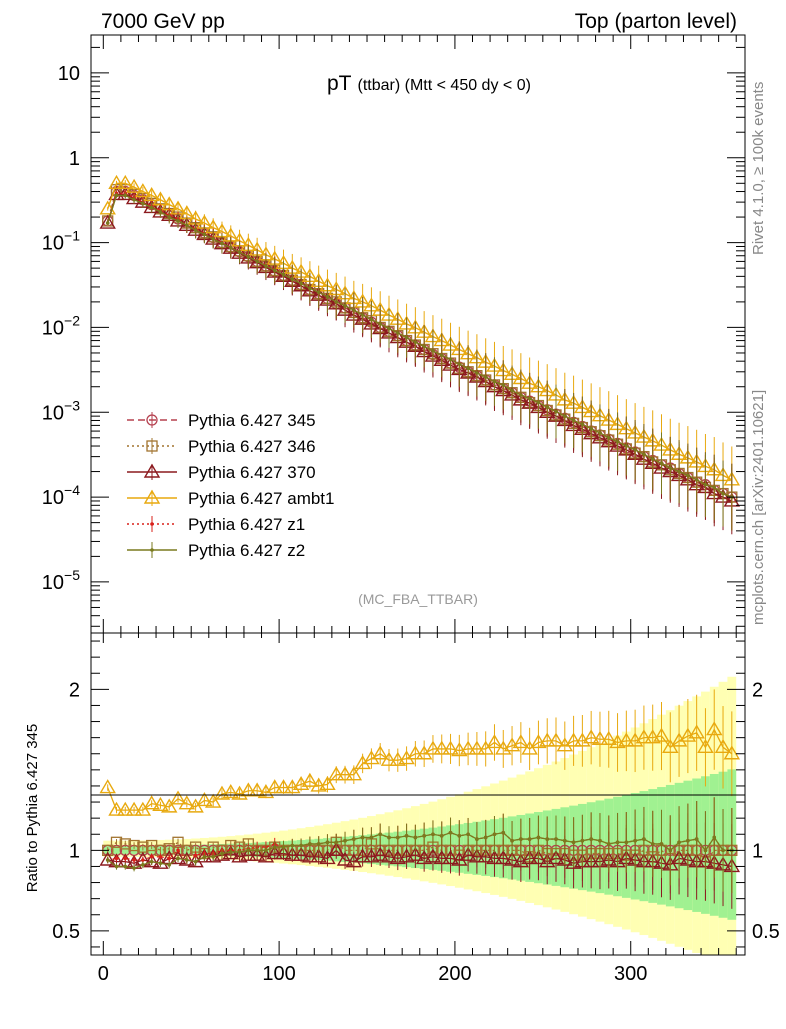  Describe the element at coordinates (125, 850) in the screenshot. I see `green-band` at that location.